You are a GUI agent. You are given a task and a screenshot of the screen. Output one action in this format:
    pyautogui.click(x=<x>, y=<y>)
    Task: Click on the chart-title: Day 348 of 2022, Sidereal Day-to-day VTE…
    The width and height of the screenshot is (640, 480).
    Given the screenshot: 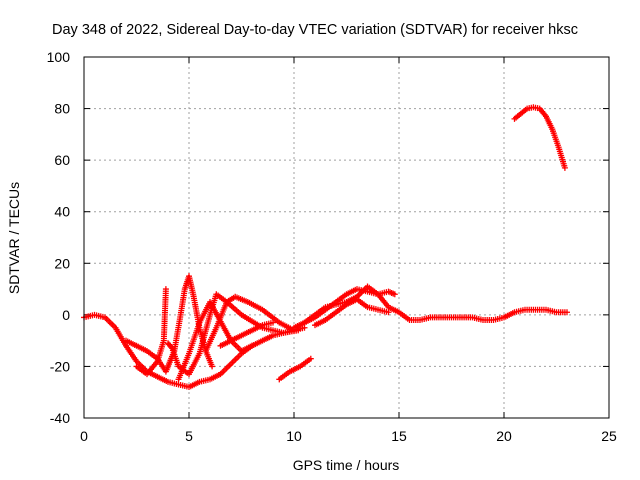 What is the action you would take?
    pyautogui.click(x=315, y=30)
    